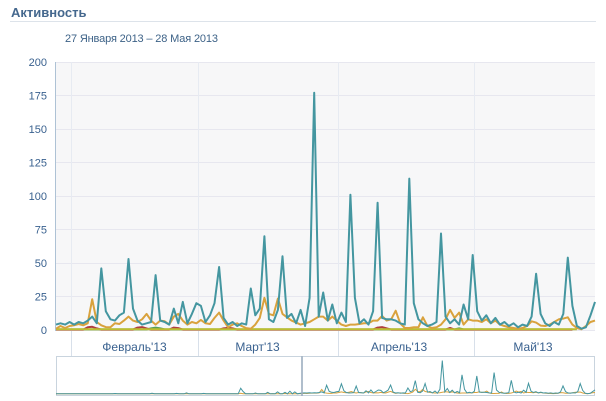  Describe the element at coordinates (38, 197) in the screenshot. I see `svg-text: 100` at that location.